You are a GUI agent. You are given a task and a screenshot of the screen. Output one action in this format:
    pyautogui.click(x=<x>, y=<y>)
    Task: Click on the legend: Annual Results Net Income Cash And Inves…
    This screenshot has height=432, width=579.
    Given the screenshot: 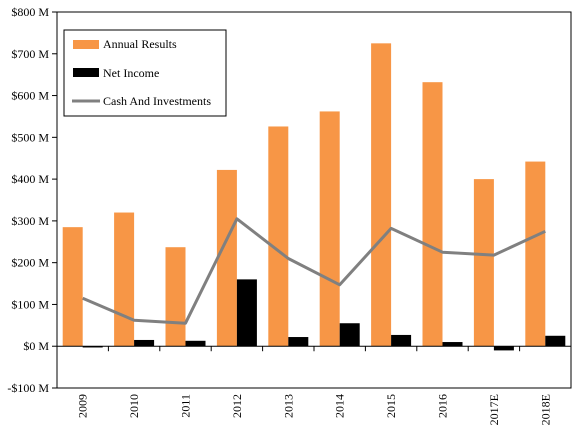 What is the action you would take?
    pyautogui.click(x=145, y=73)
    